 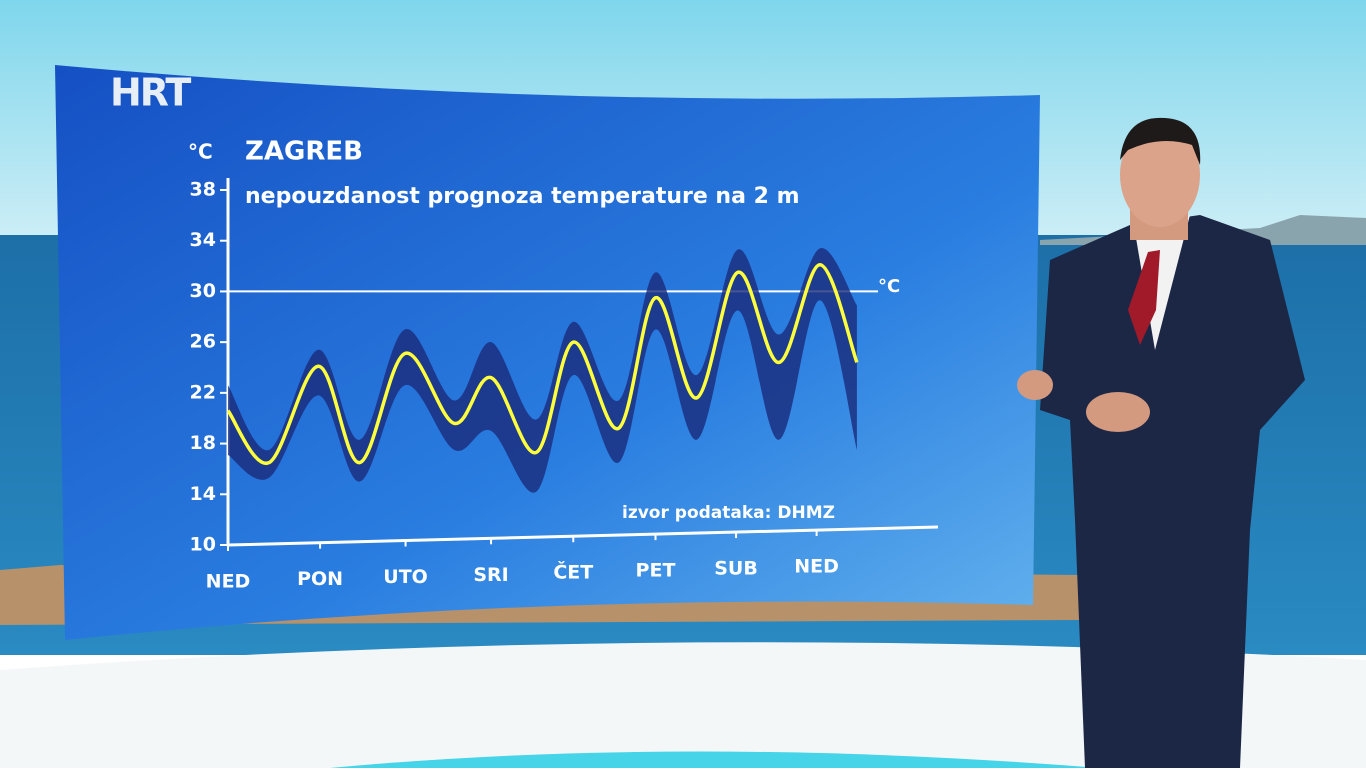 What do you see at coordinates (542, 364) in the screenshot?
I see `forecast-line` at bounding box center [542, 364].